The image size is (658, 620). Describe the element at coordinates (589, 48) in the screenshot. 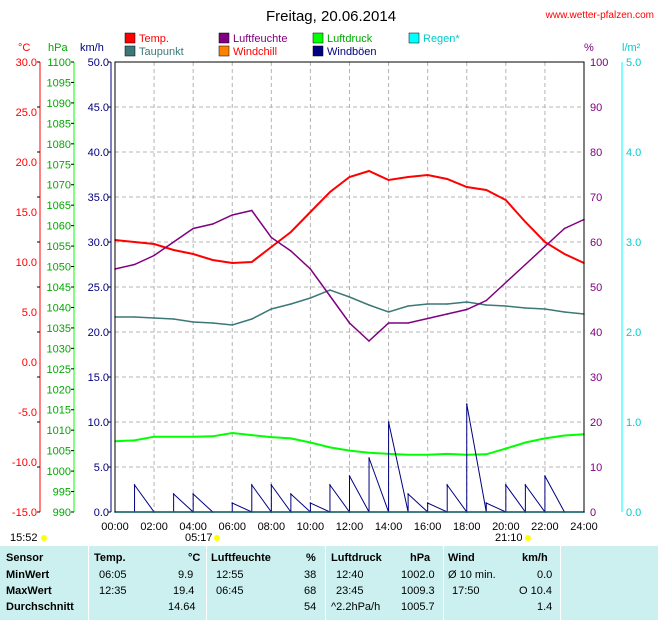

I see `axis-unit-percent: %` at that location.